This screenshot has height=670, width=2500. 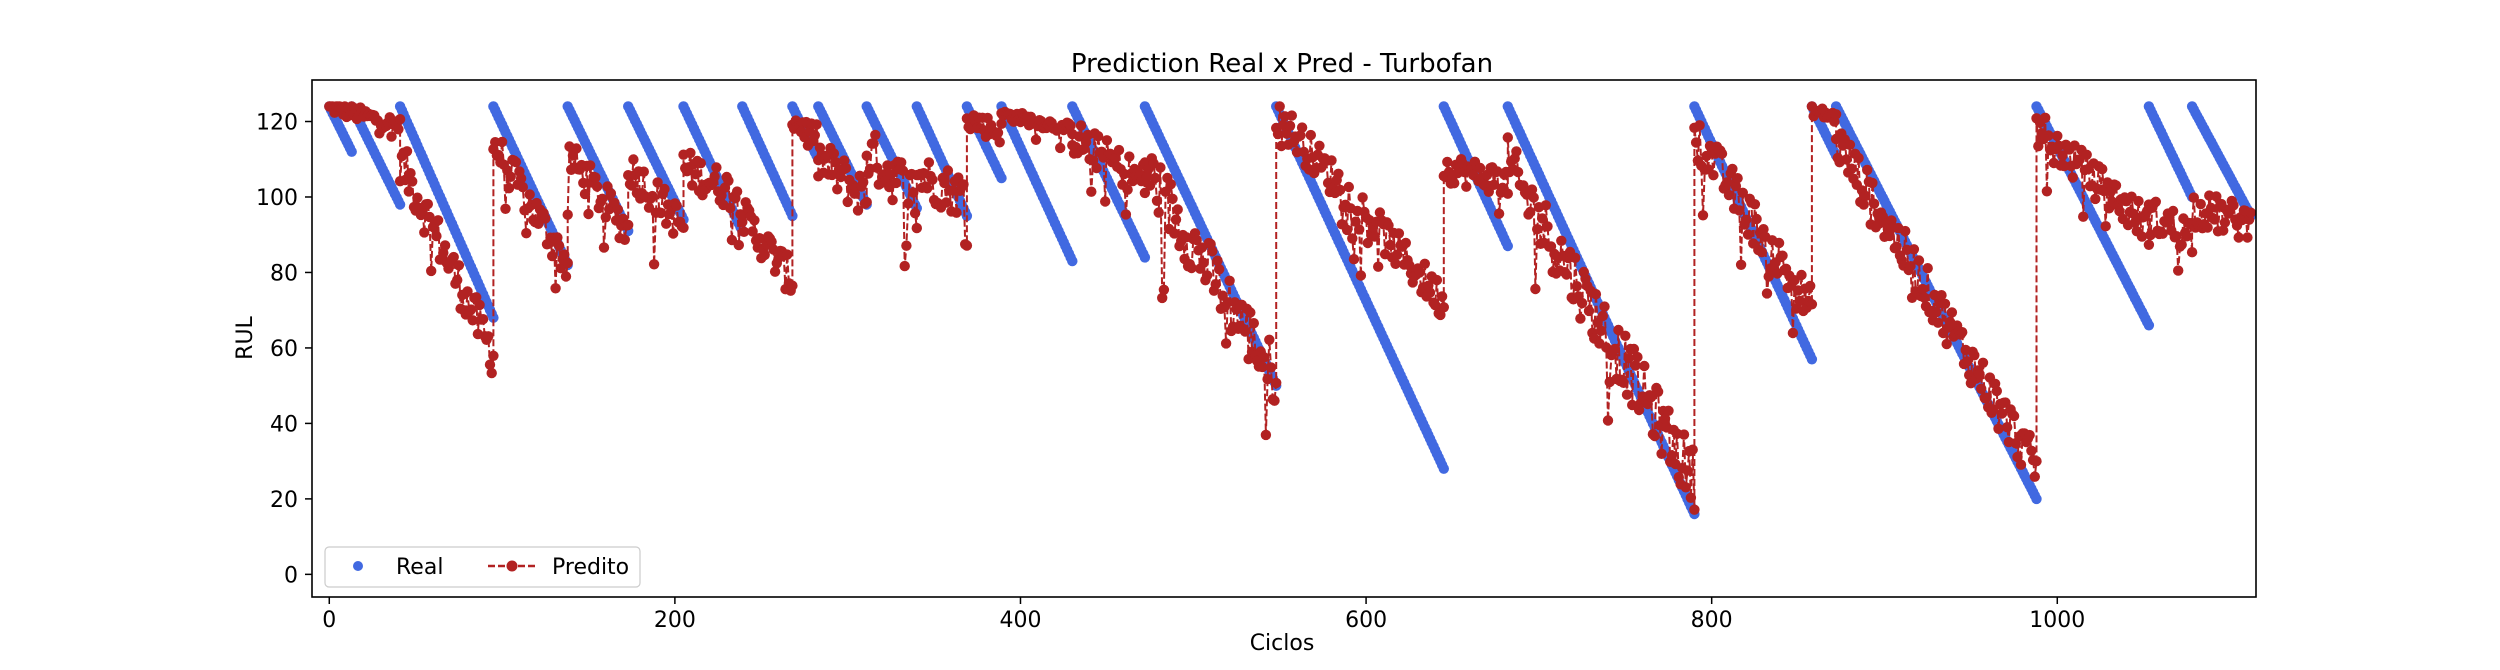 I want to click on x-tick-label: 1000, so click(x=2057, y=620).